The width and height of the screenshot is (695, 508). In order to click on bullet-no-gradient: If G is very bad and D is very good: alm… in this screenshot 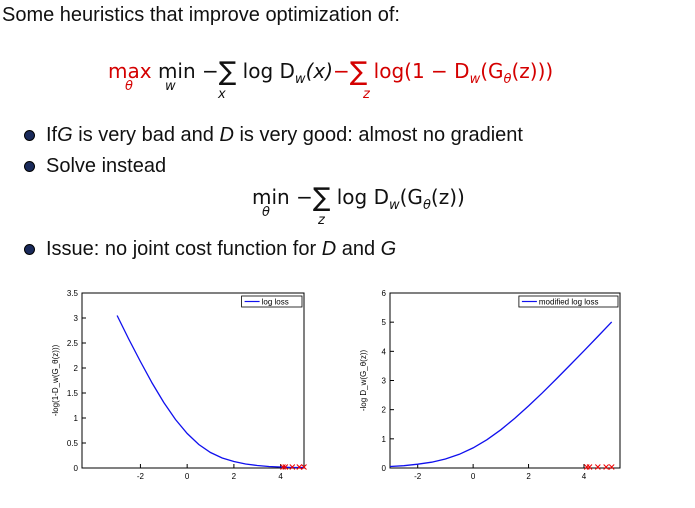, I will do `click(273, 135)`.